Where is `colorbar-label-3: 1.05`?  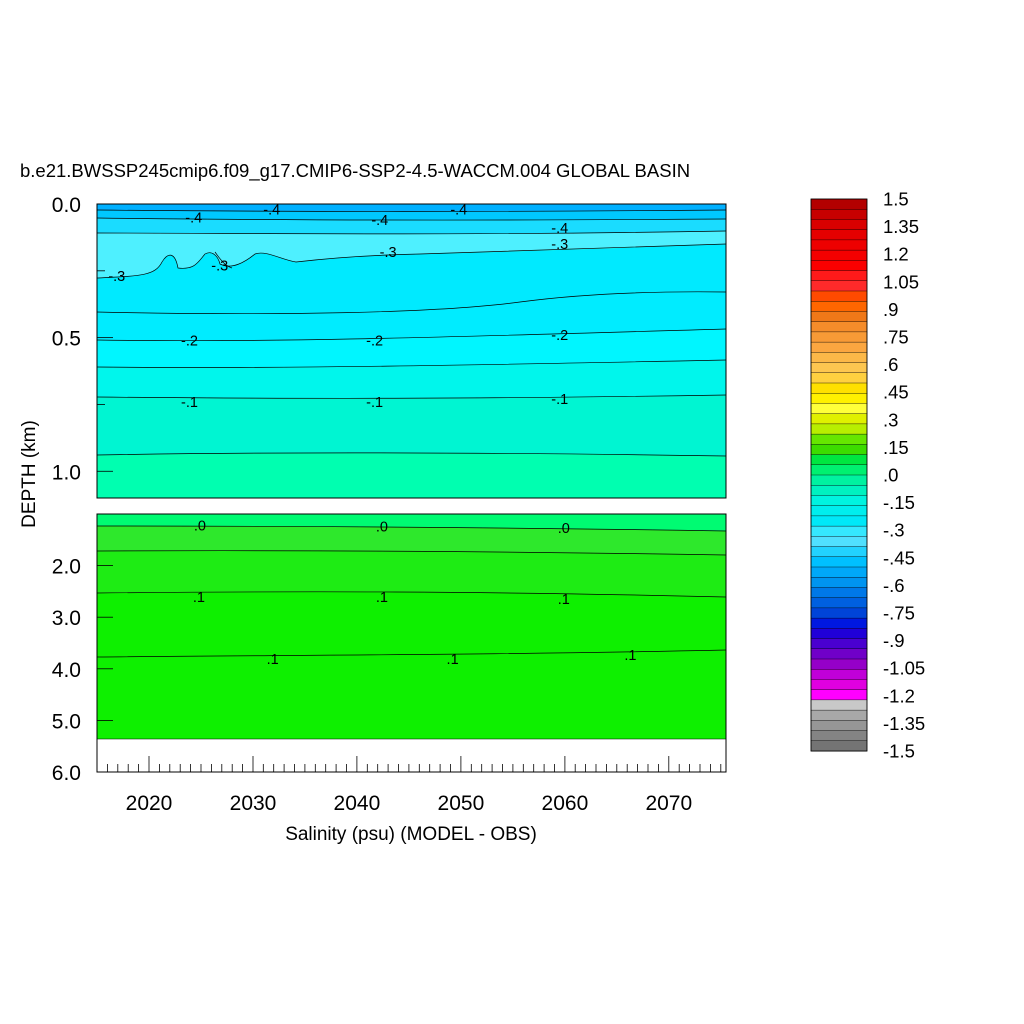
colorbar-label-3: 1.05 is located at coordinates (901, 281).